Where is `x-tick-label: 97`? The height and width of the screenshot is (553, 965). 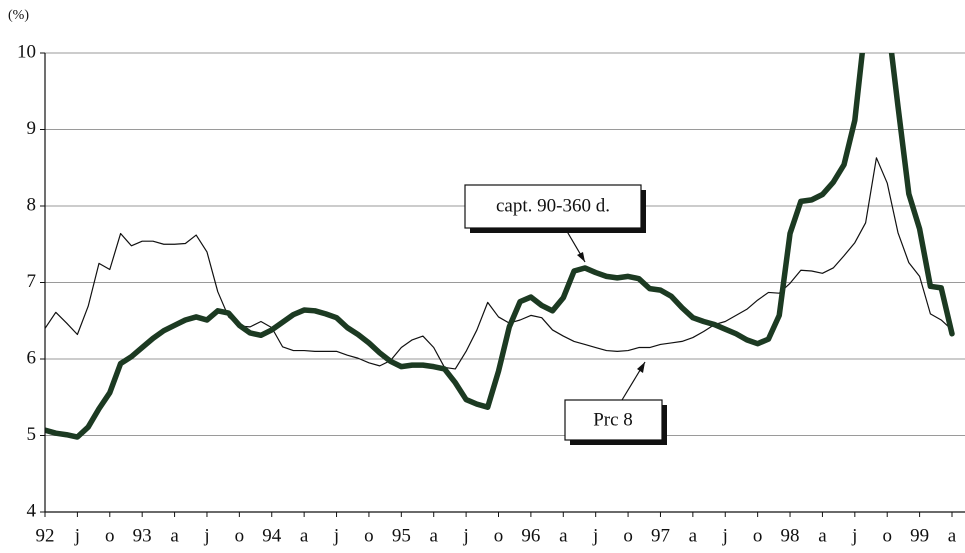 x-tick-label: 97 is located at coordinates (660, 535).